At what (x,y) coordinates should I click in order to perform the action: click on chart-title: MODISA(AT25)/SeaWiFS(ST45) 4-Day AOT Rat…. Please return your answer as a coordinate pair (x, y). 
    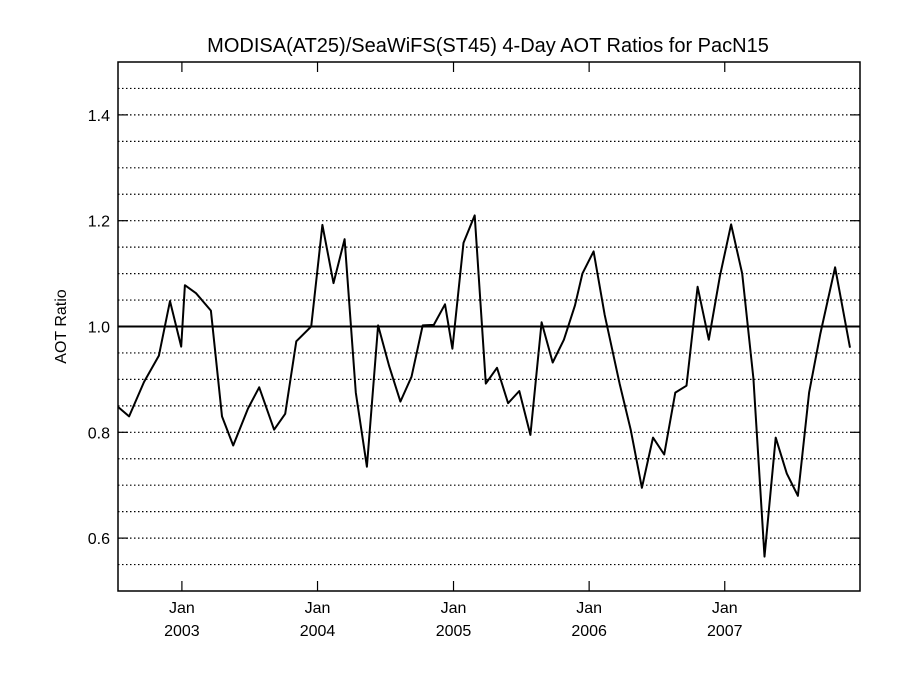
    Looking at the image, I should click on (488, 46).